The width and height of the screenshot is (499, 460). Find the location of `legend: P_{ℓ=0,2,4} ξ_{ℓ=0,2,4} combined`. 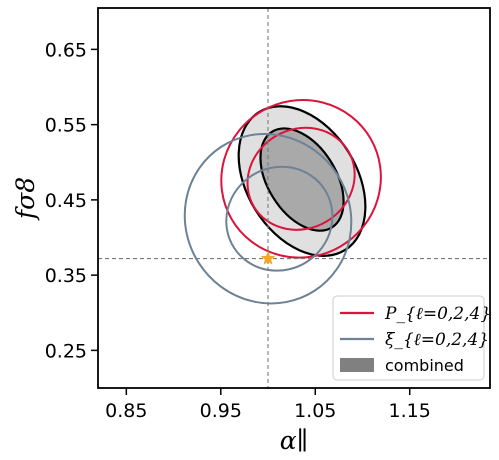

legend: P_{ℓ=0,2,4} ξ_{ℓ=0,2,4} combined is located at coordinates (411, 338).